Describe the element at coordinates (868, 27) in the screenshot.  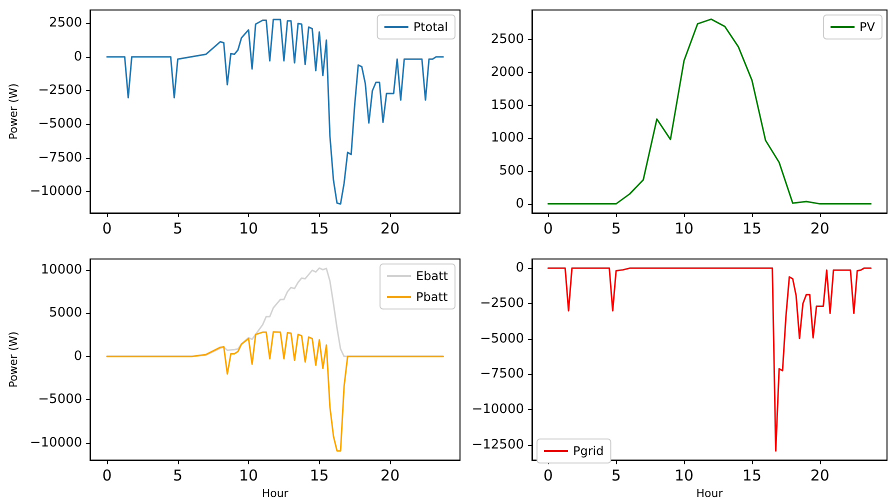
I see `legend-label: PV` at that location.